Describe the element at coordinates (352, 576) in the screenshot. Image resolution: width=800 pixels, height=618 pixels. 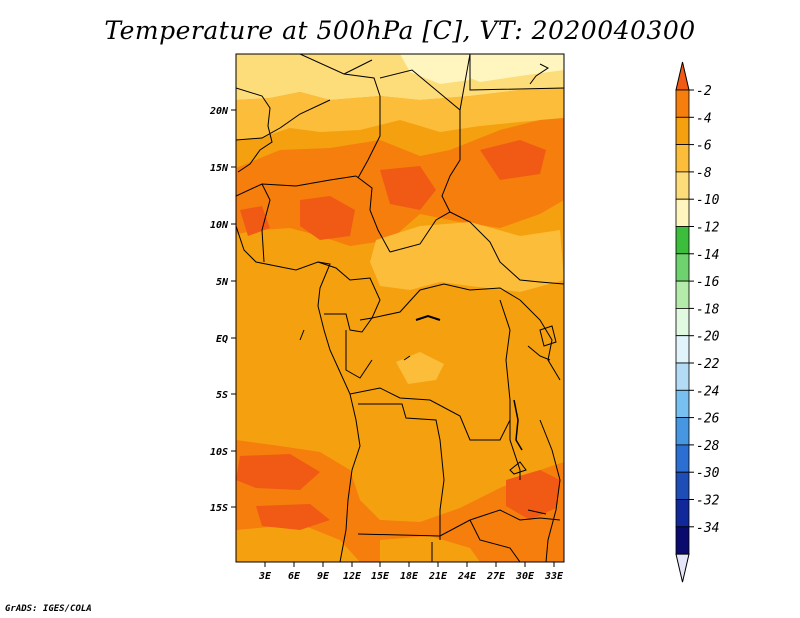
I see `lon-label: 12E` at that location.